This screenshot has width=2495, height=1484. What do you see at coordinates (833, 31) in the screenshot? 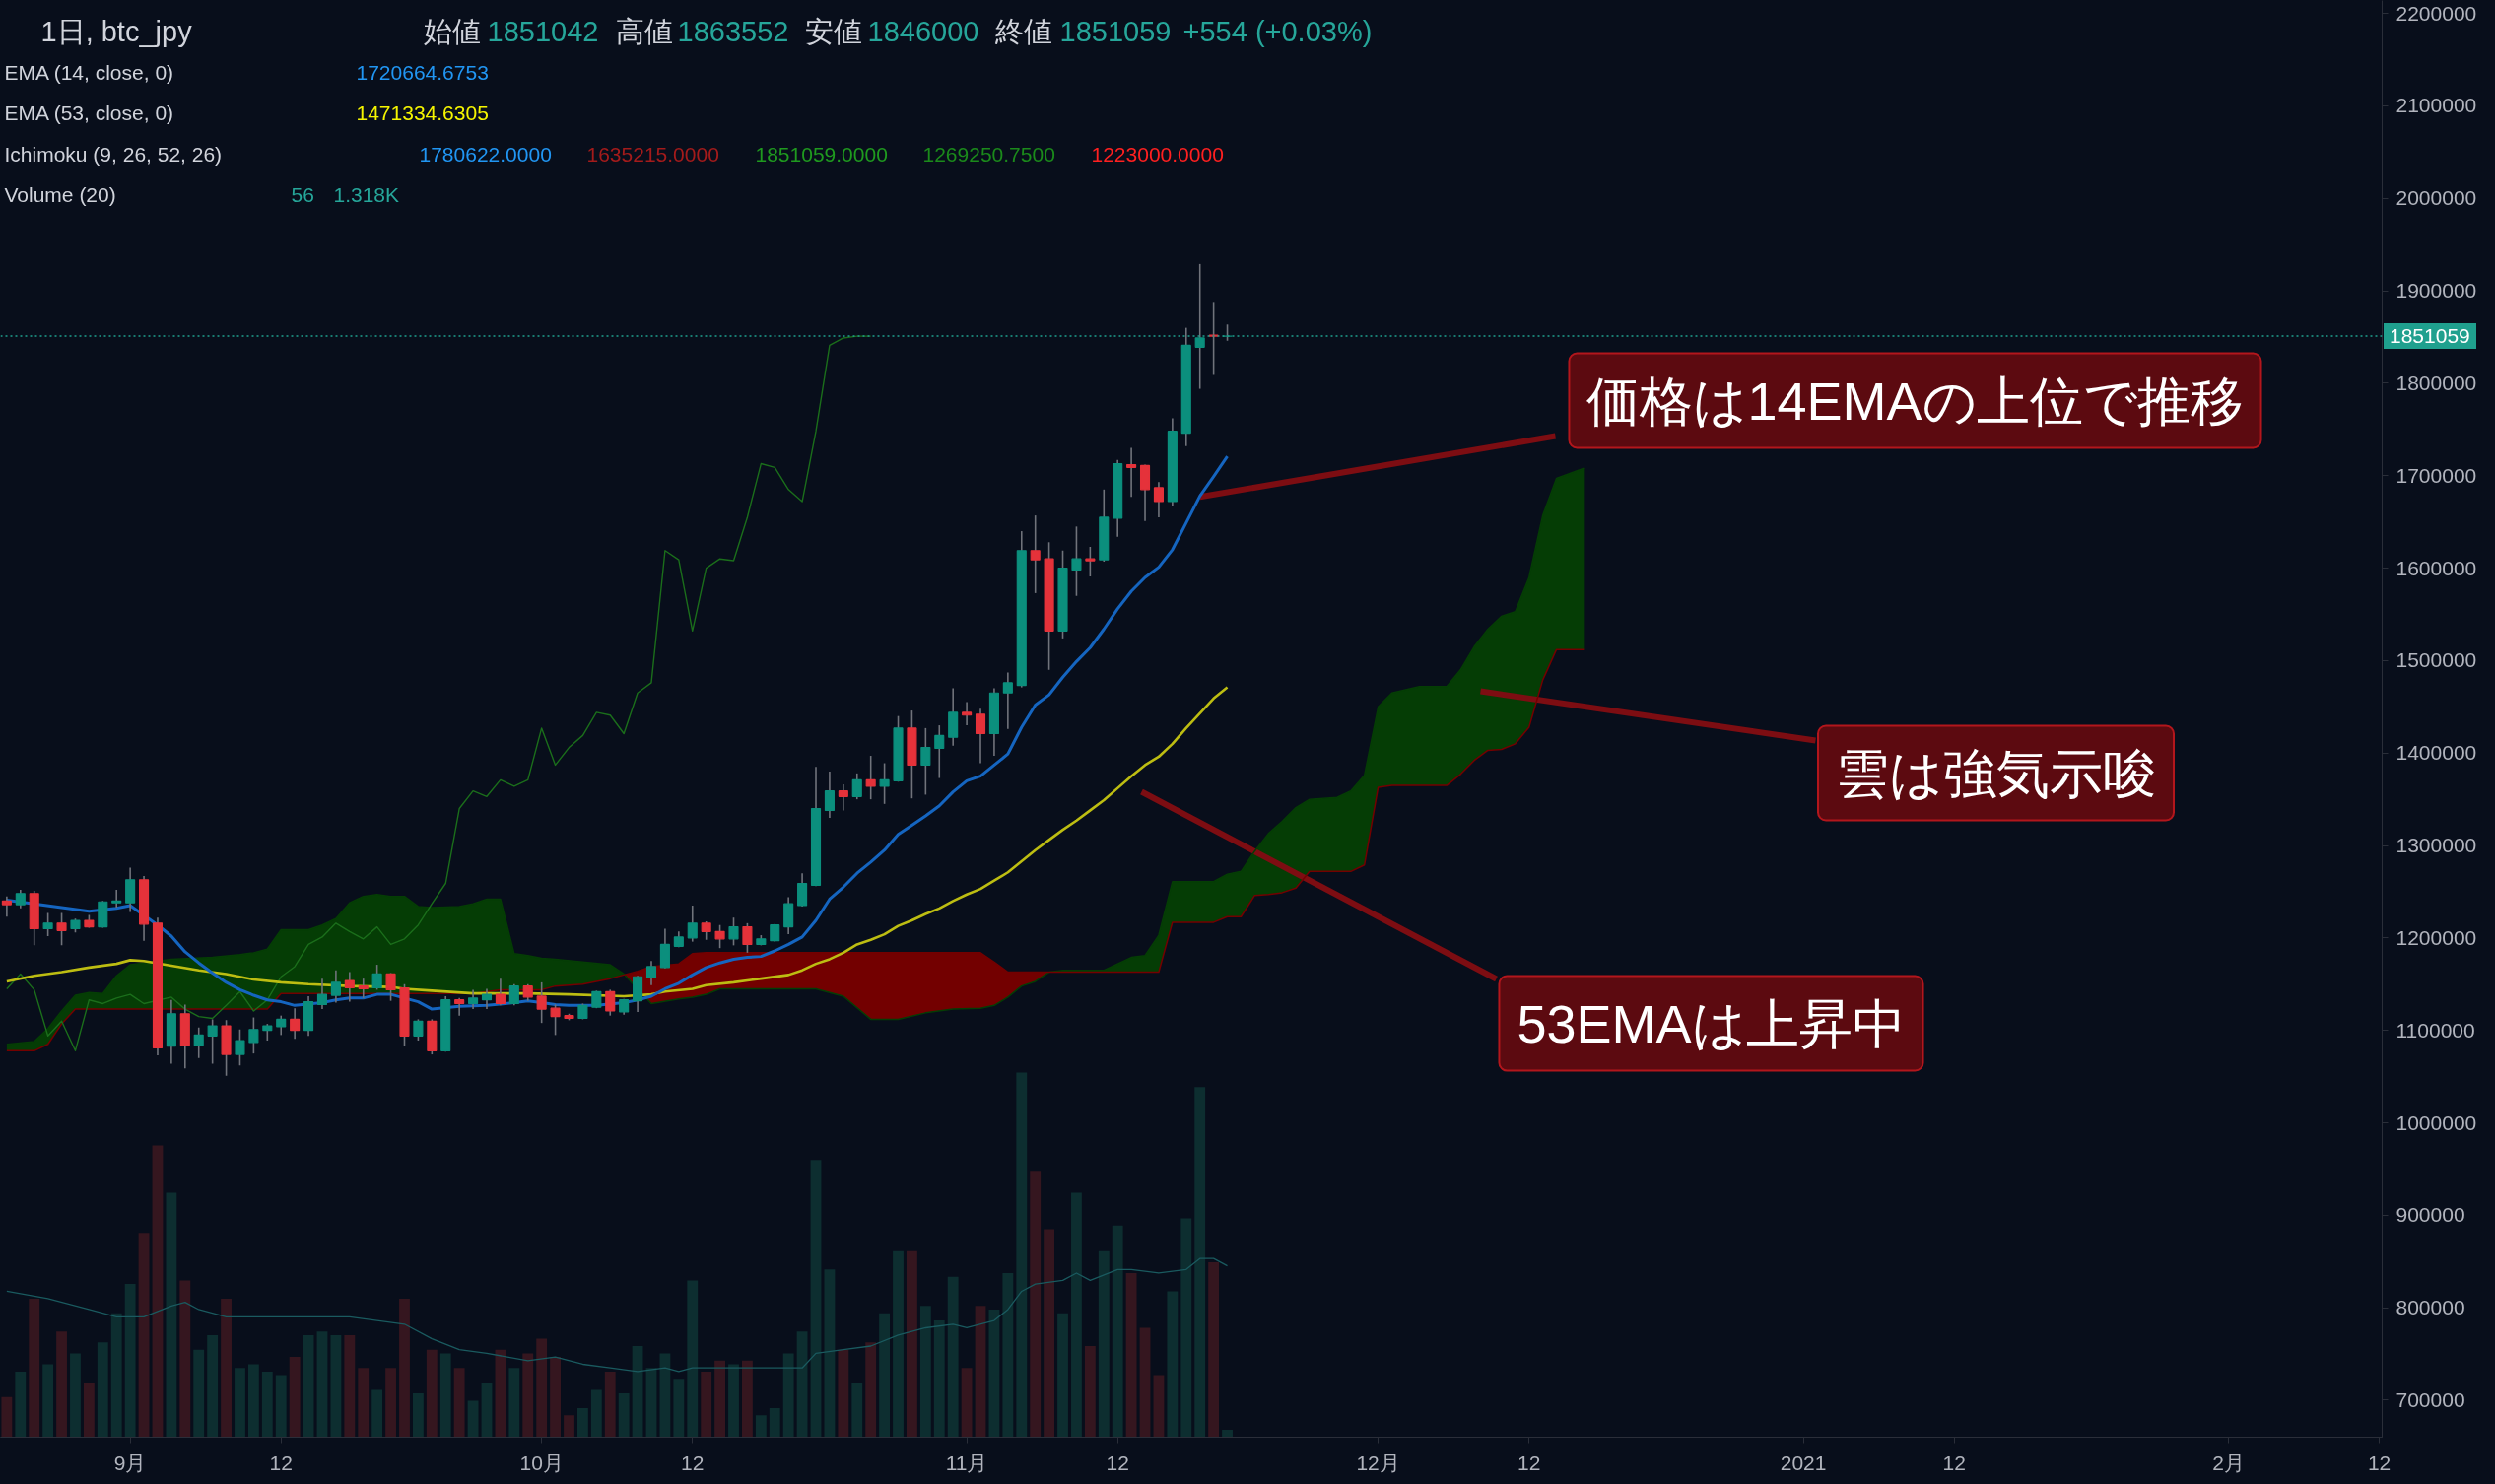
I see `annotation: 安値` at bounding box center [833, 31].